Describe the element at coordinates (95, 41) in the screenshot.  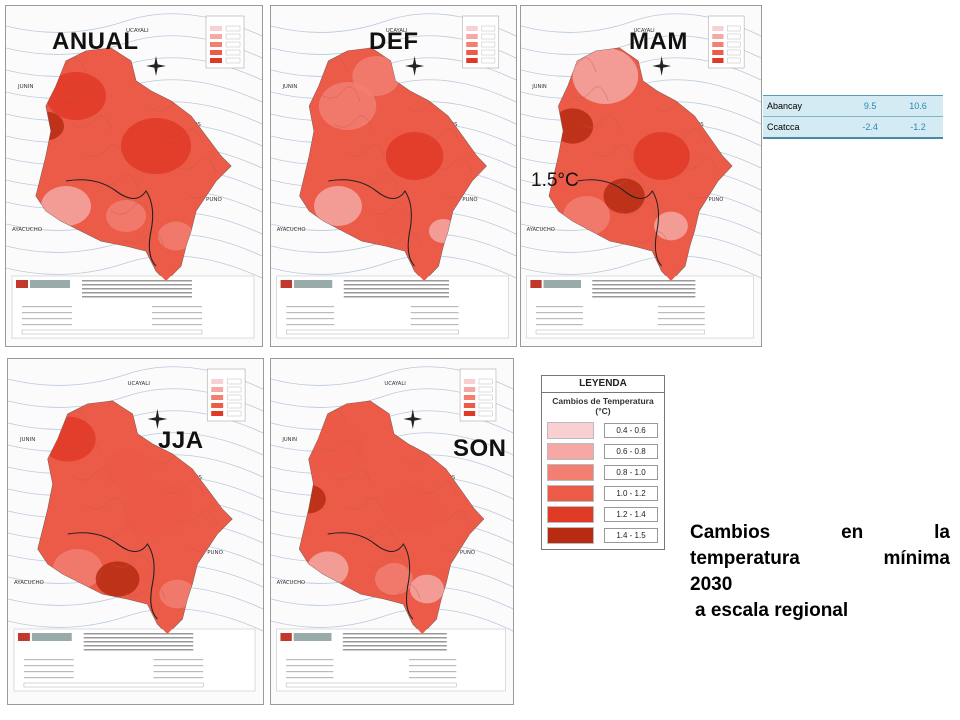
I see `season-label-anual: ANUAL` at that location.